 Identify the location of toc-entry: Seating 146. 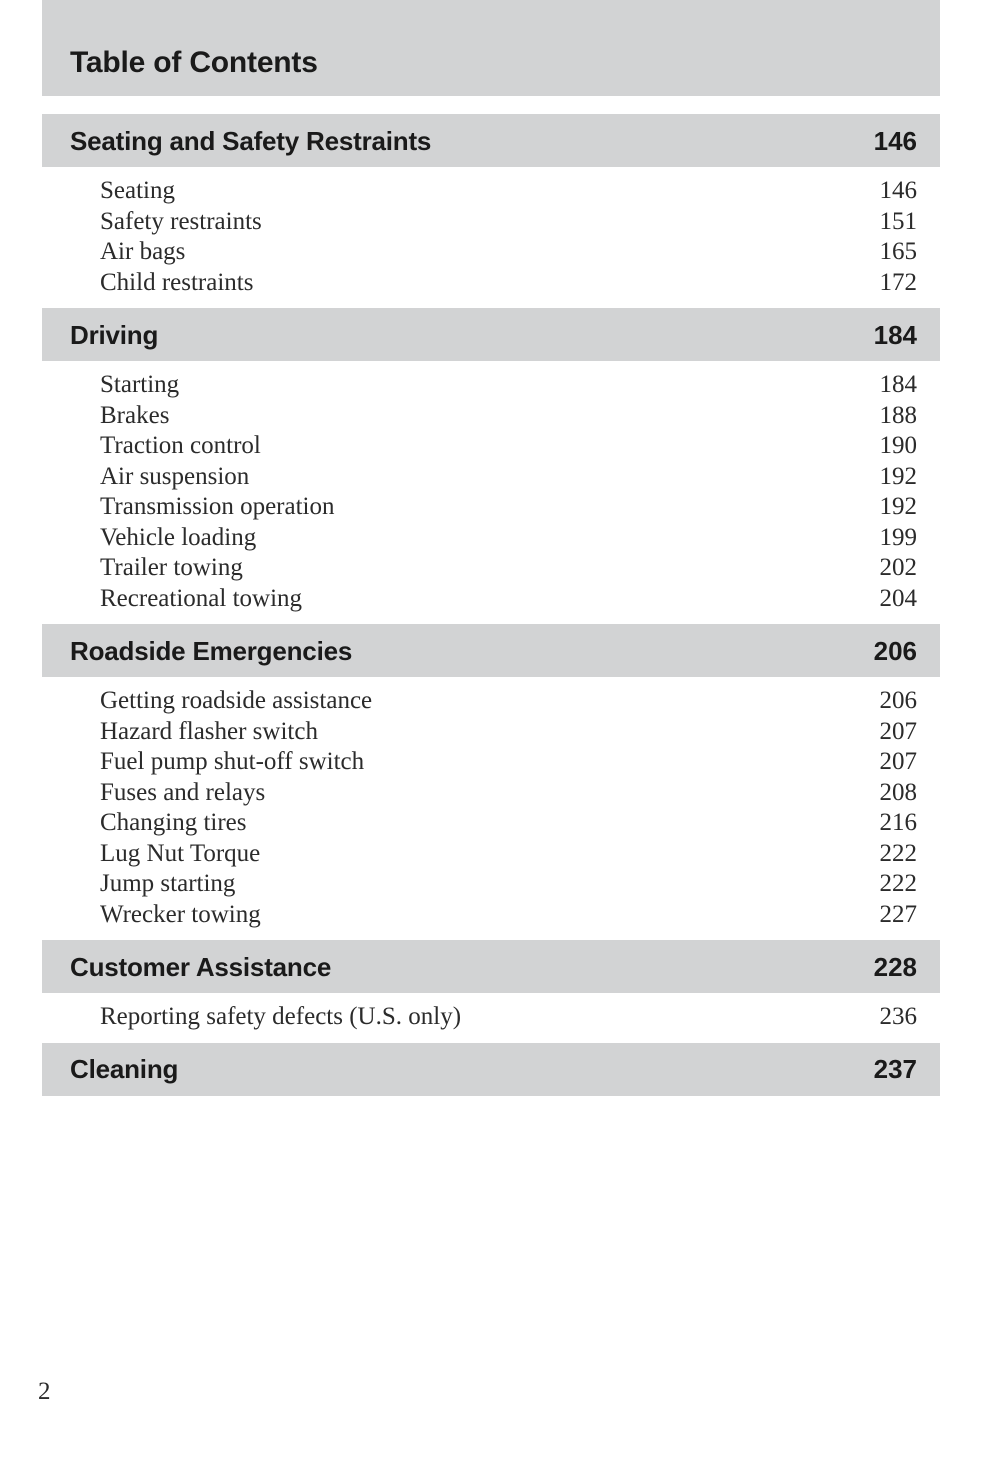
(491, 191).